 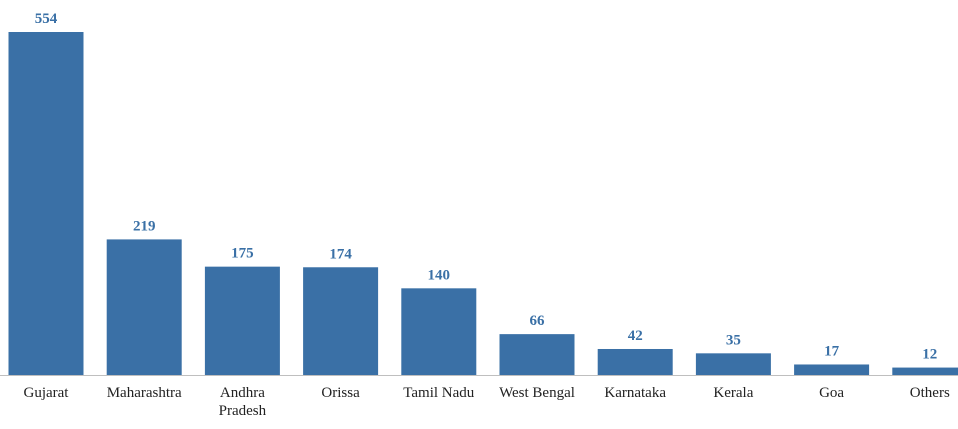 I want to click on category-label: Andhra Pradesh, so click(x=242, y=402).